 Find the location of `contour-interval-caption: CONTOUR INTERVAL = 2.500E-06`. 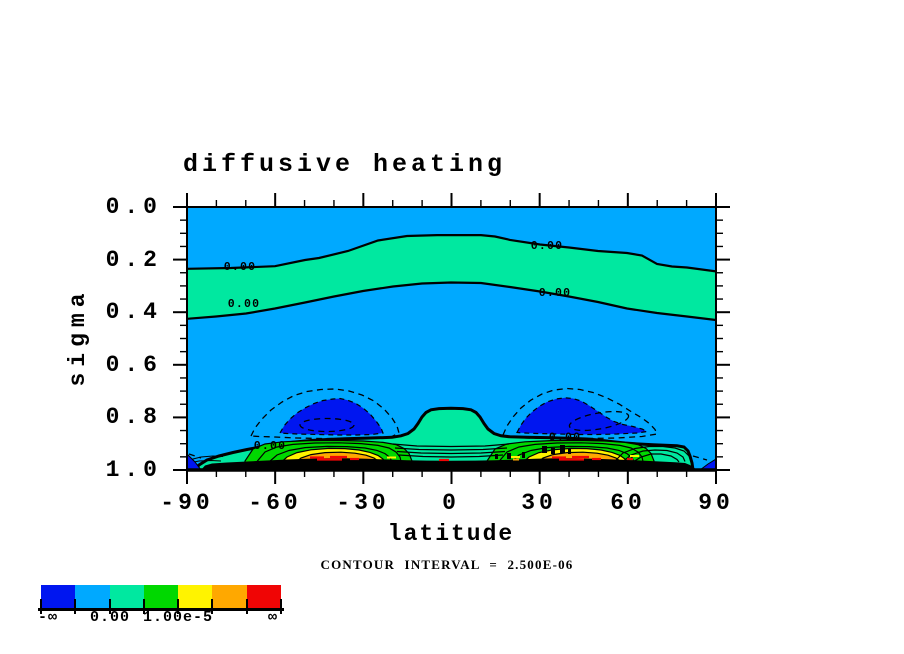

contour-interval-caption: CONTOUR INTERVAL = 2.500E-06 is located at coordinates (447, 564).